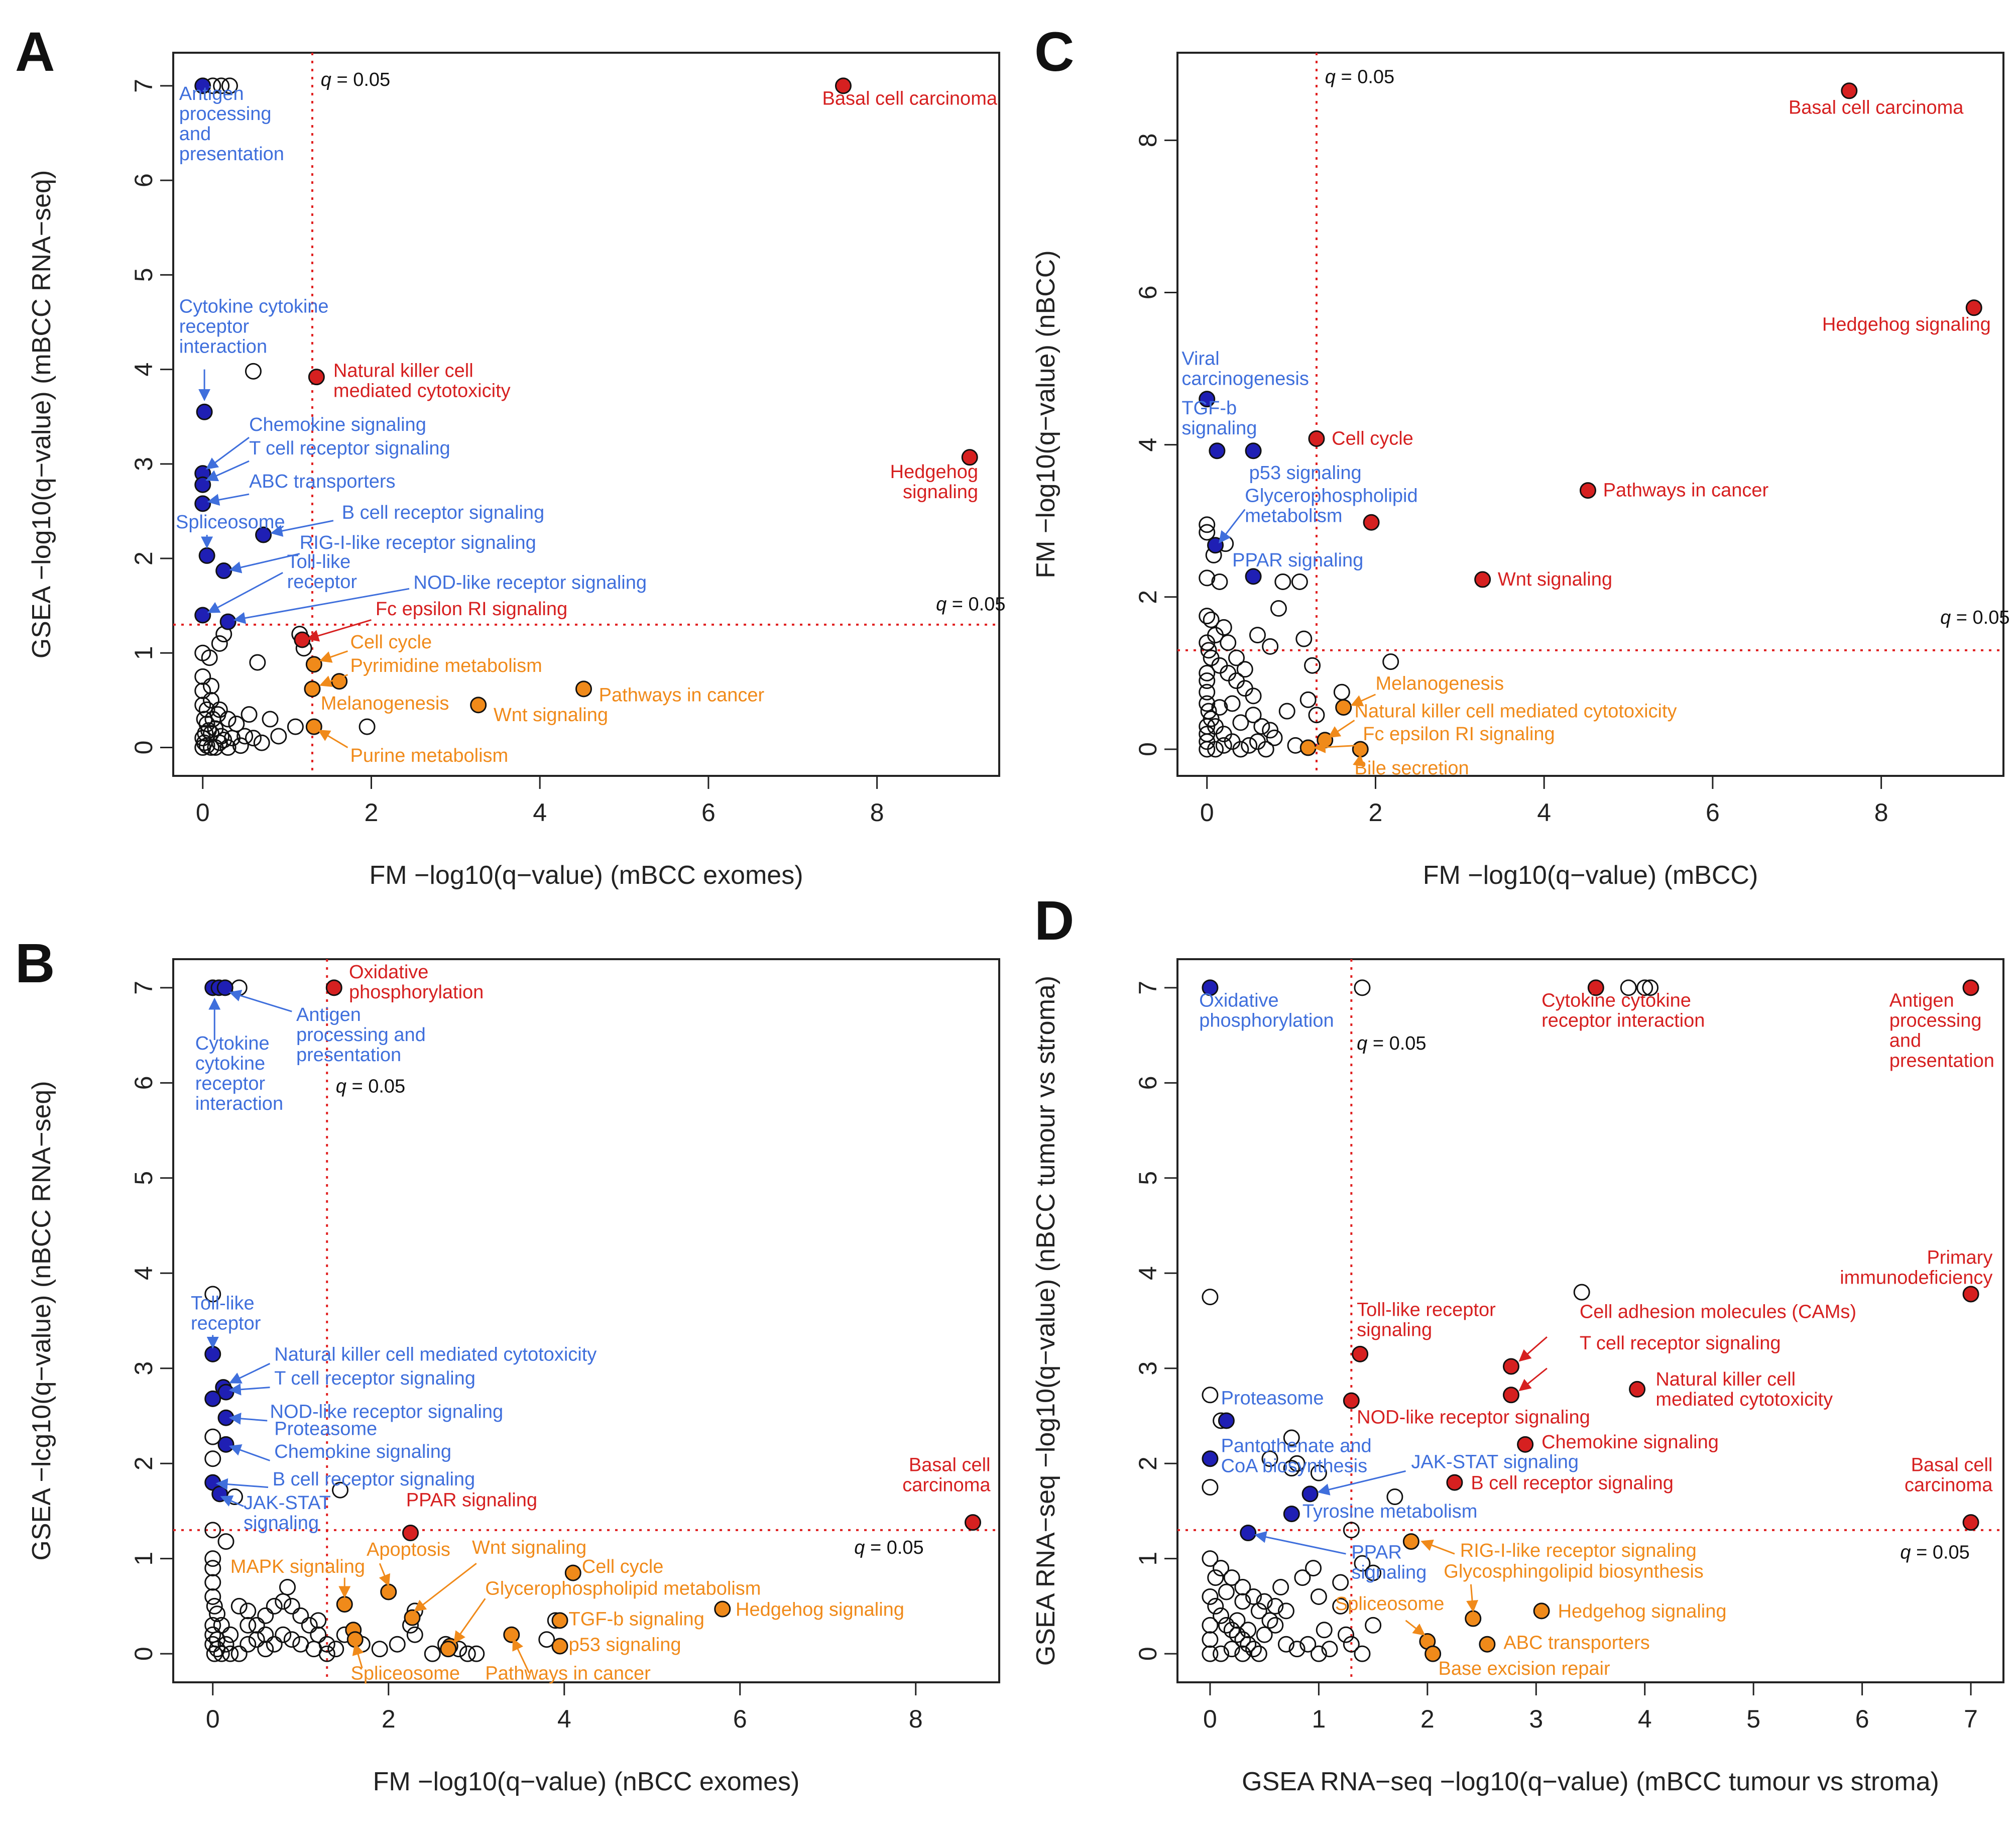 Image resolution: width=2016 pixels, height=1839 pixels. Describe the element at coordinates (1934, 1553) in the screenshot. I see `q-label-d-1: q = 0.05` at that location.